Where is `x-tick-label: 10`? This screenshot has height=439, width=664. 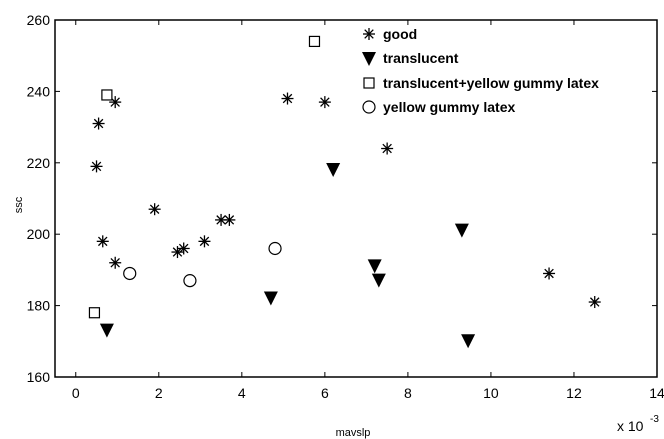
x-tick-label: 10 is located at coordinates (491, 393).